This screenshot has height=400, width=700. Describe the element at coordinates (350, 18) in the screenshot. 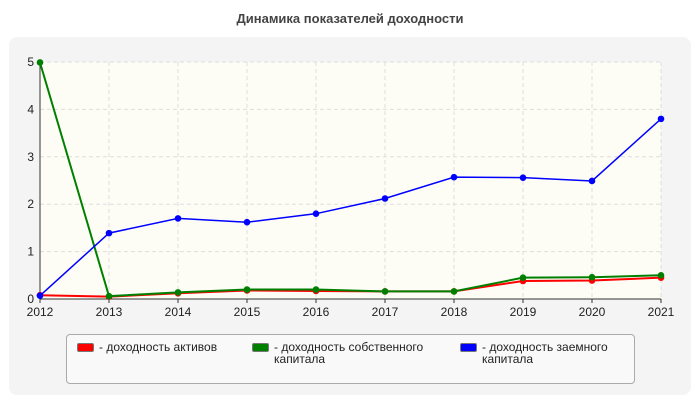

I see `chart-title: Динамика показателей доходности` at that location.